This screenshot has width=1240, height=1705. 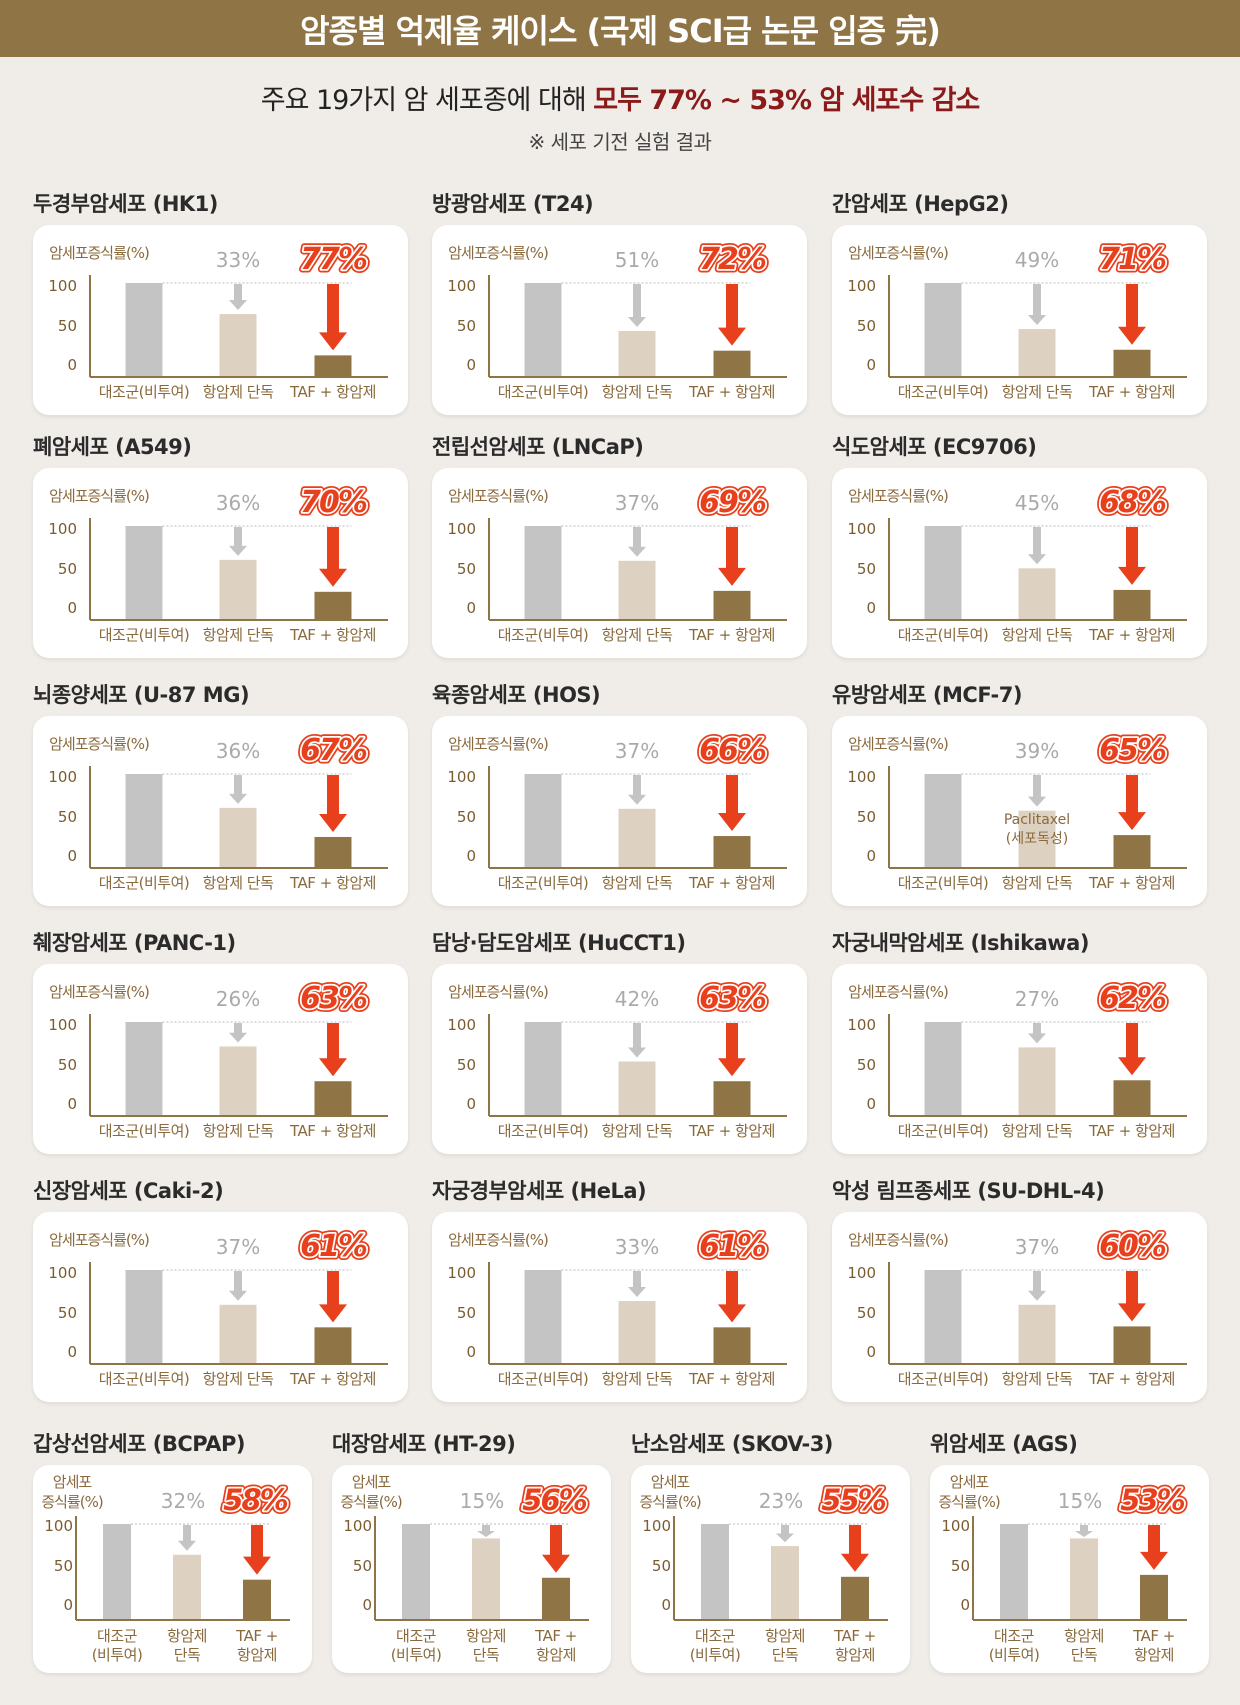 What do you see at coordinates (1132, 259) in the screenshot?
I see `combo-reduction-label: 71%` at bounding box center [1132, 259].